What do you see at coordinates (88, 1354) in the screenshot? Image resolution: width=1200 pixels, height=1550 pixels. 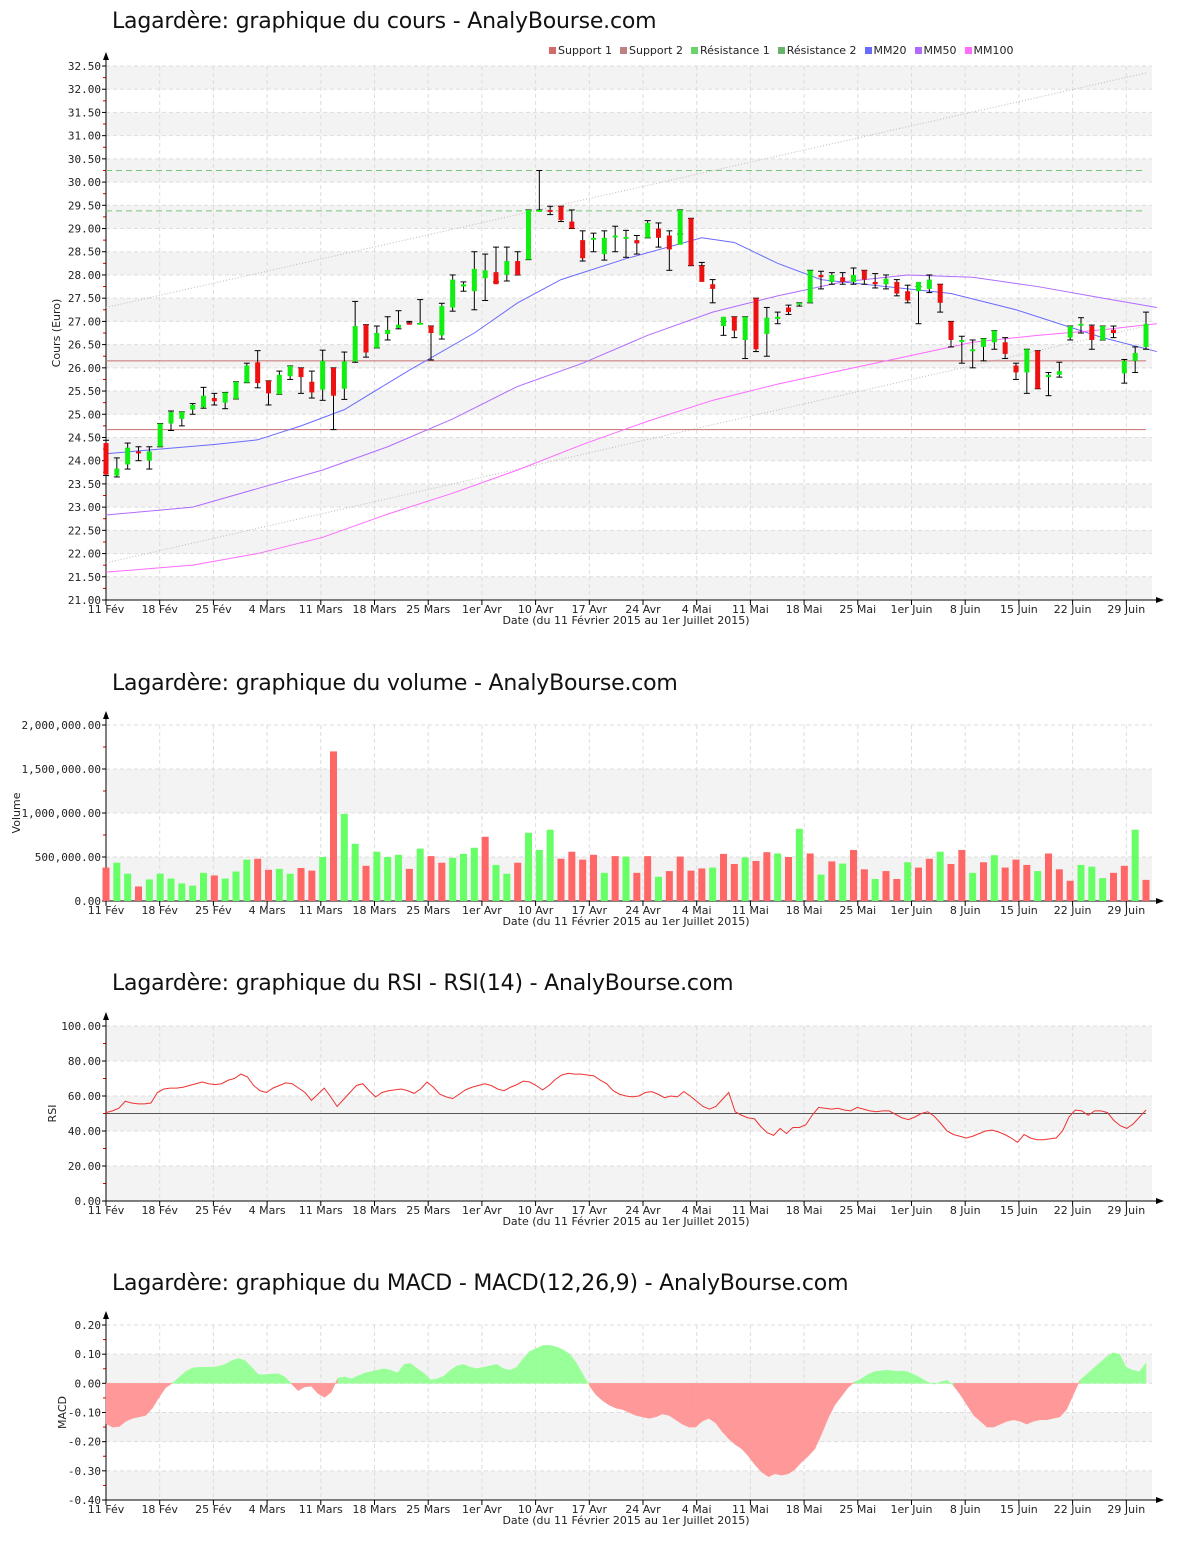 I see `y-tick-label: 0.10` at bounding box center [88, 1354].